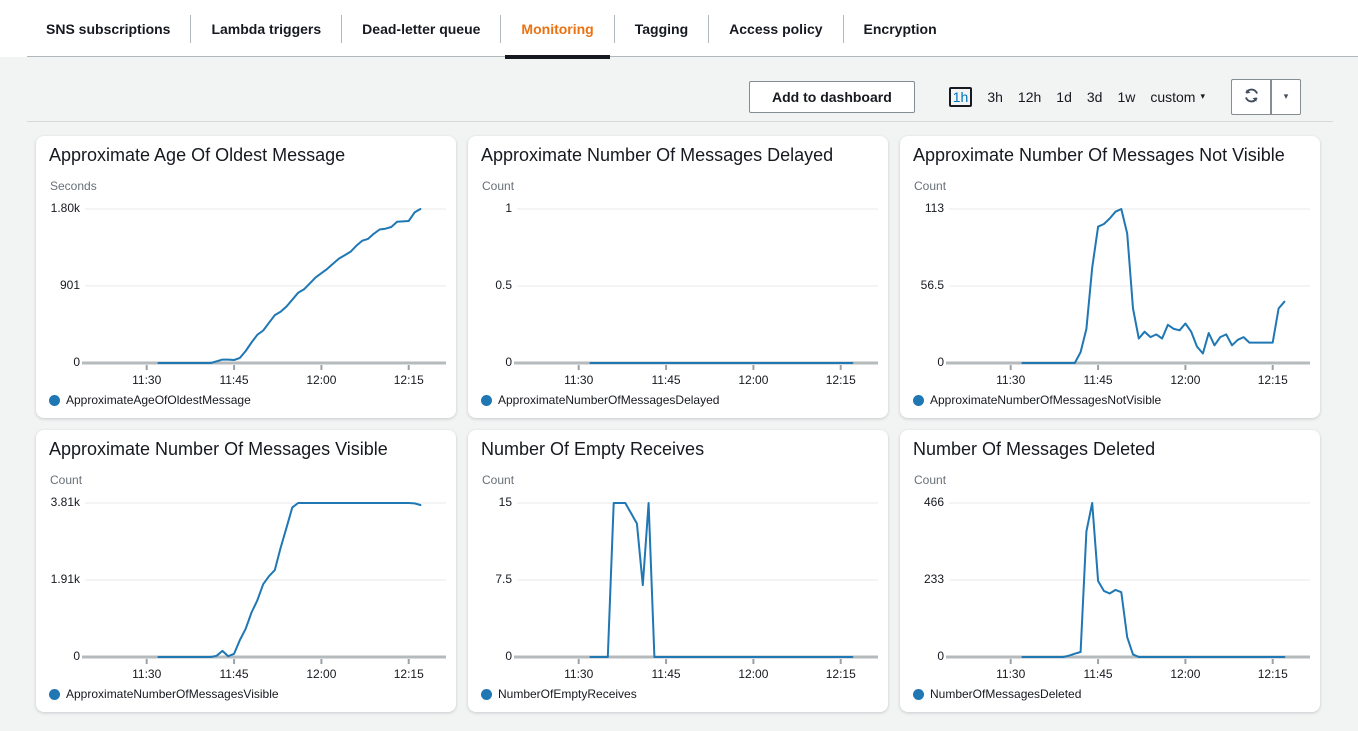 The width and height of the screenshot is (1358, 731). I want to click on y-axis-tick-label: 7.5, so click(503, 579).